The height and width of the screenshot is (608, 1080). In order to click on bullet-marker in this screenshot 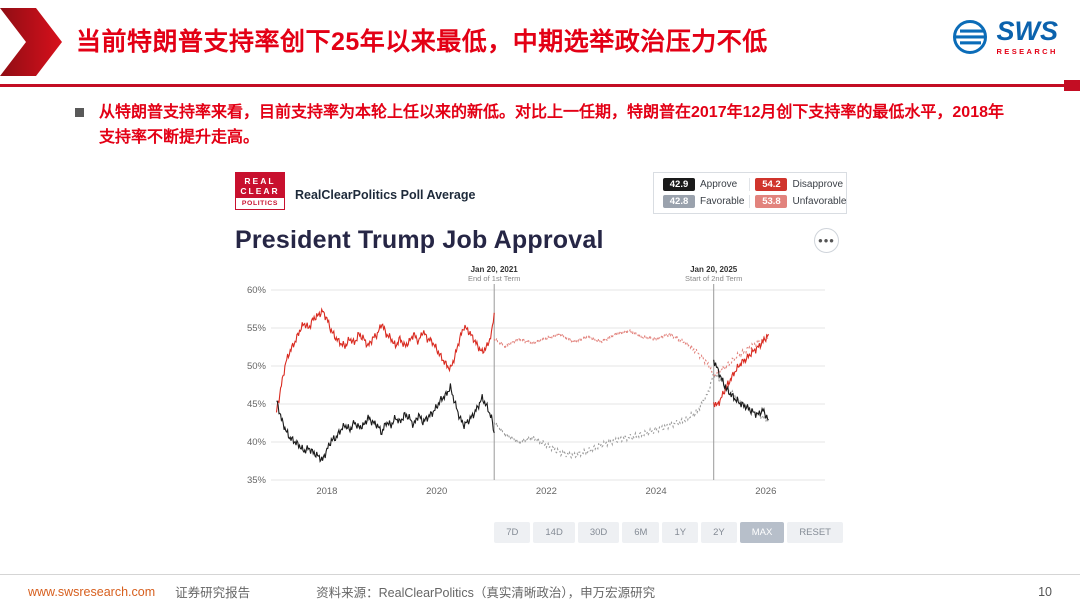, I will do `click(79, 112)`.